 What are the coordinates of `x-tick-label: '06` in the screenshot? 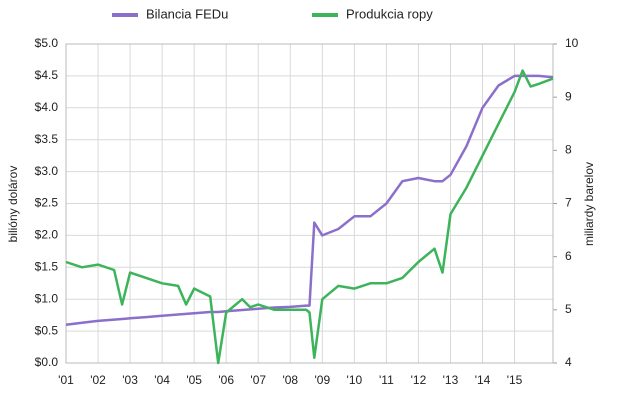 It's located at (226, 380).